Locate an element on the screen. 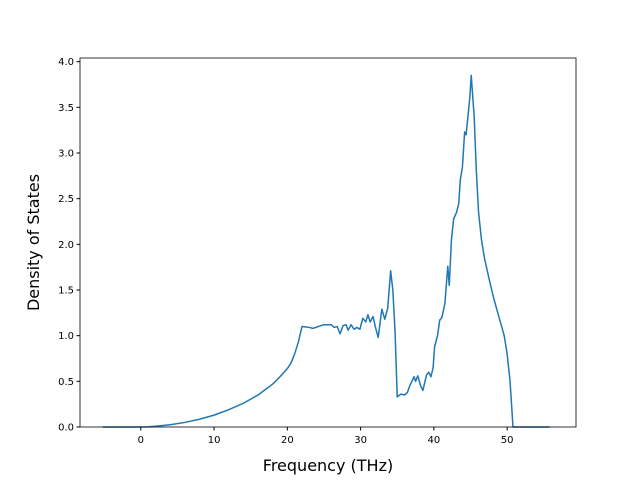 This screenshot has height=480, width=640. y-tick-label: 2.5 is located at coordinates (66, 199).